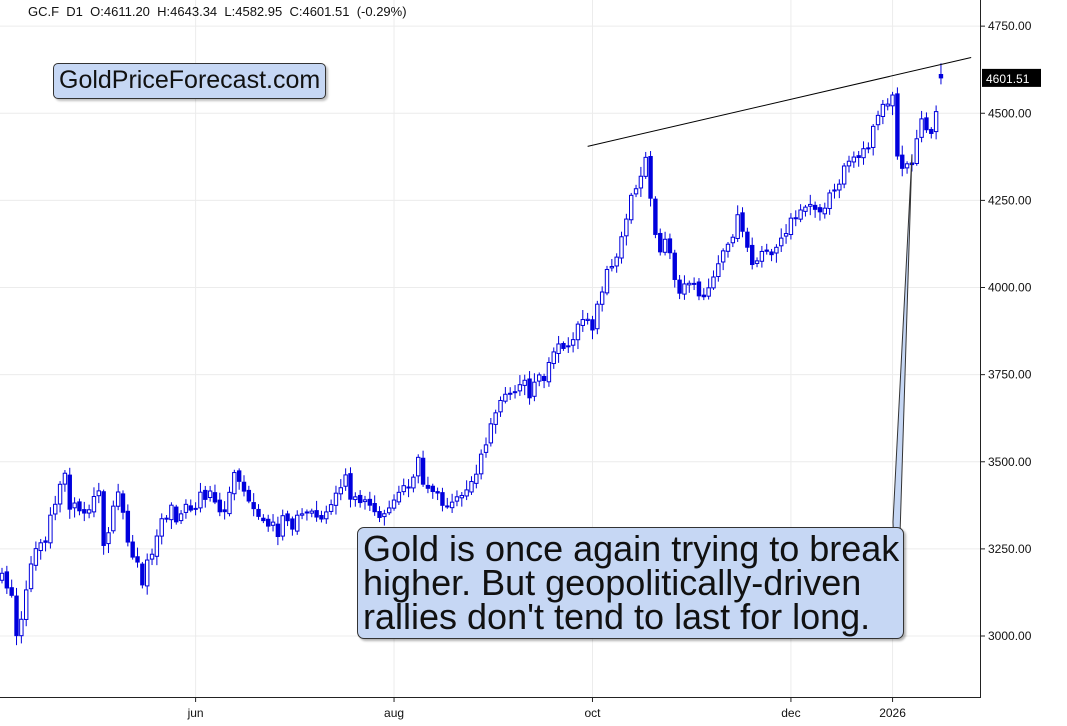  What do you see at coordinates (1011, 77) in the screenshot?
I see `last-price-tag` at bounding box center [1011, 77].